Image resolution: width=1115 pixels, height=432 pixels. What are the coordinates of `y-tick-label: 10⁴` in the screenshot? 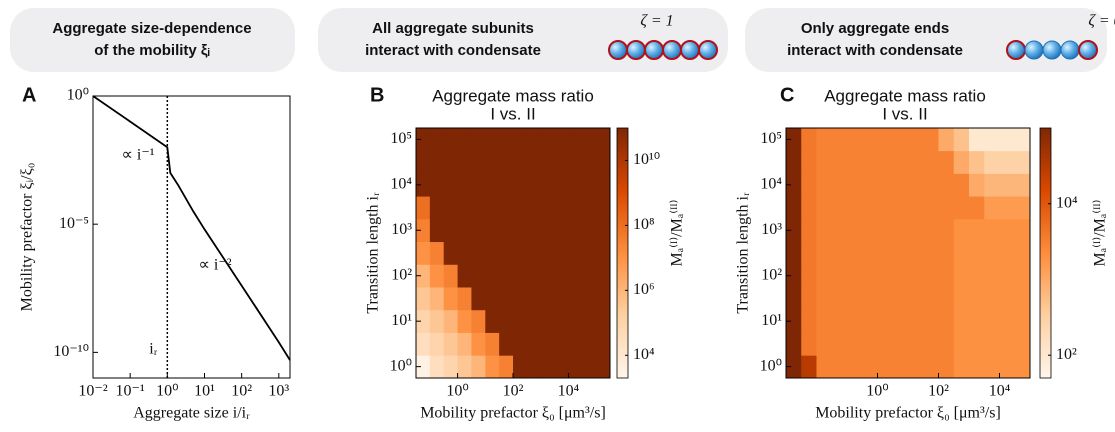 It's located at (401, 183).